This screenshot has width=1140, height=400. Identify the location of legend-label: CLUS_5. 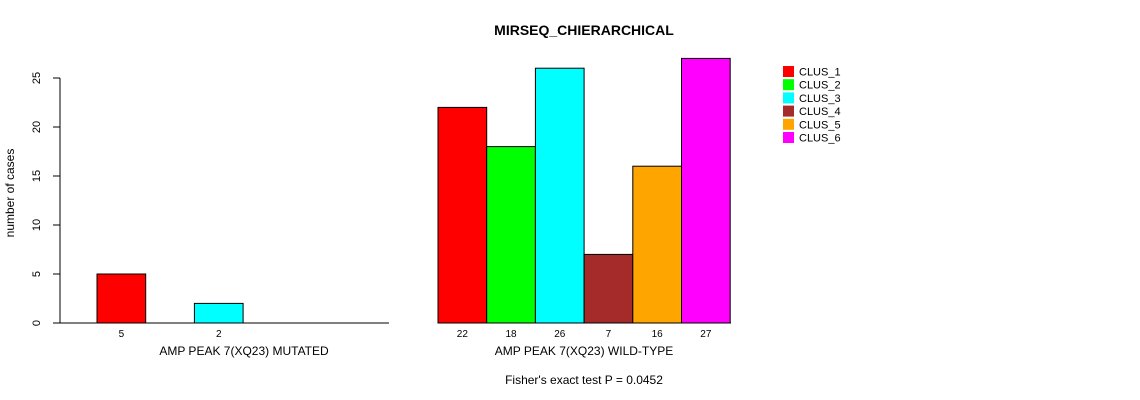
(820, 125).